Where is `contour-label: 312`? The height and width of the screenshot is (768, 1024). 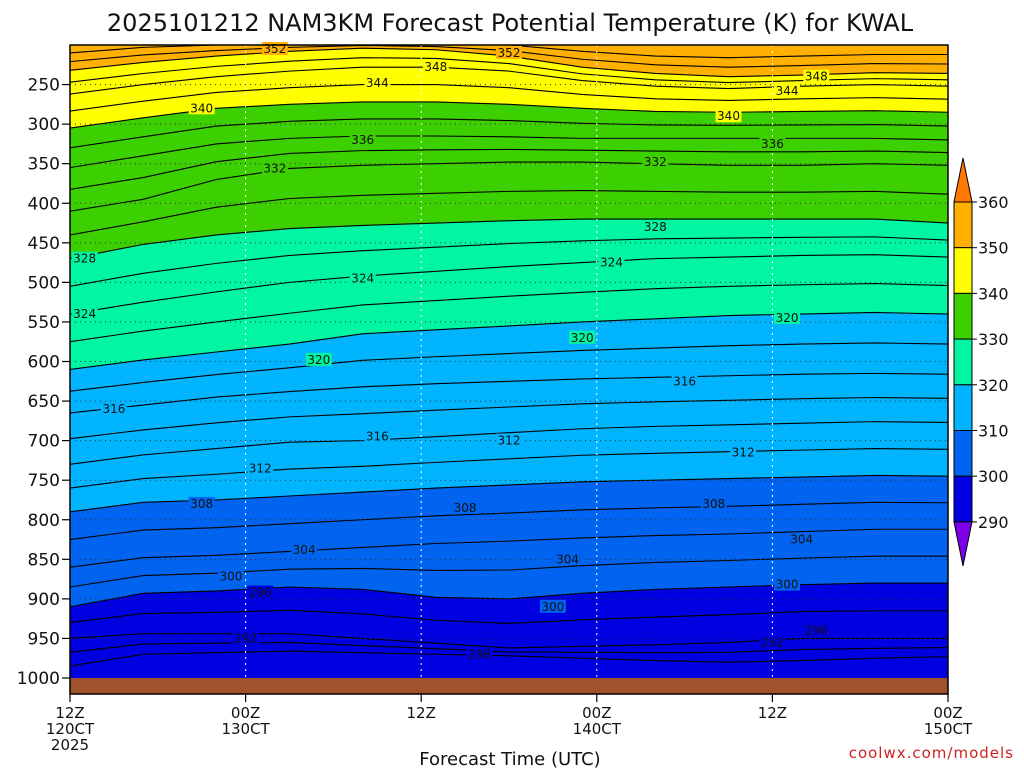 contour-label: 312 is located at coordinates (260, 468).